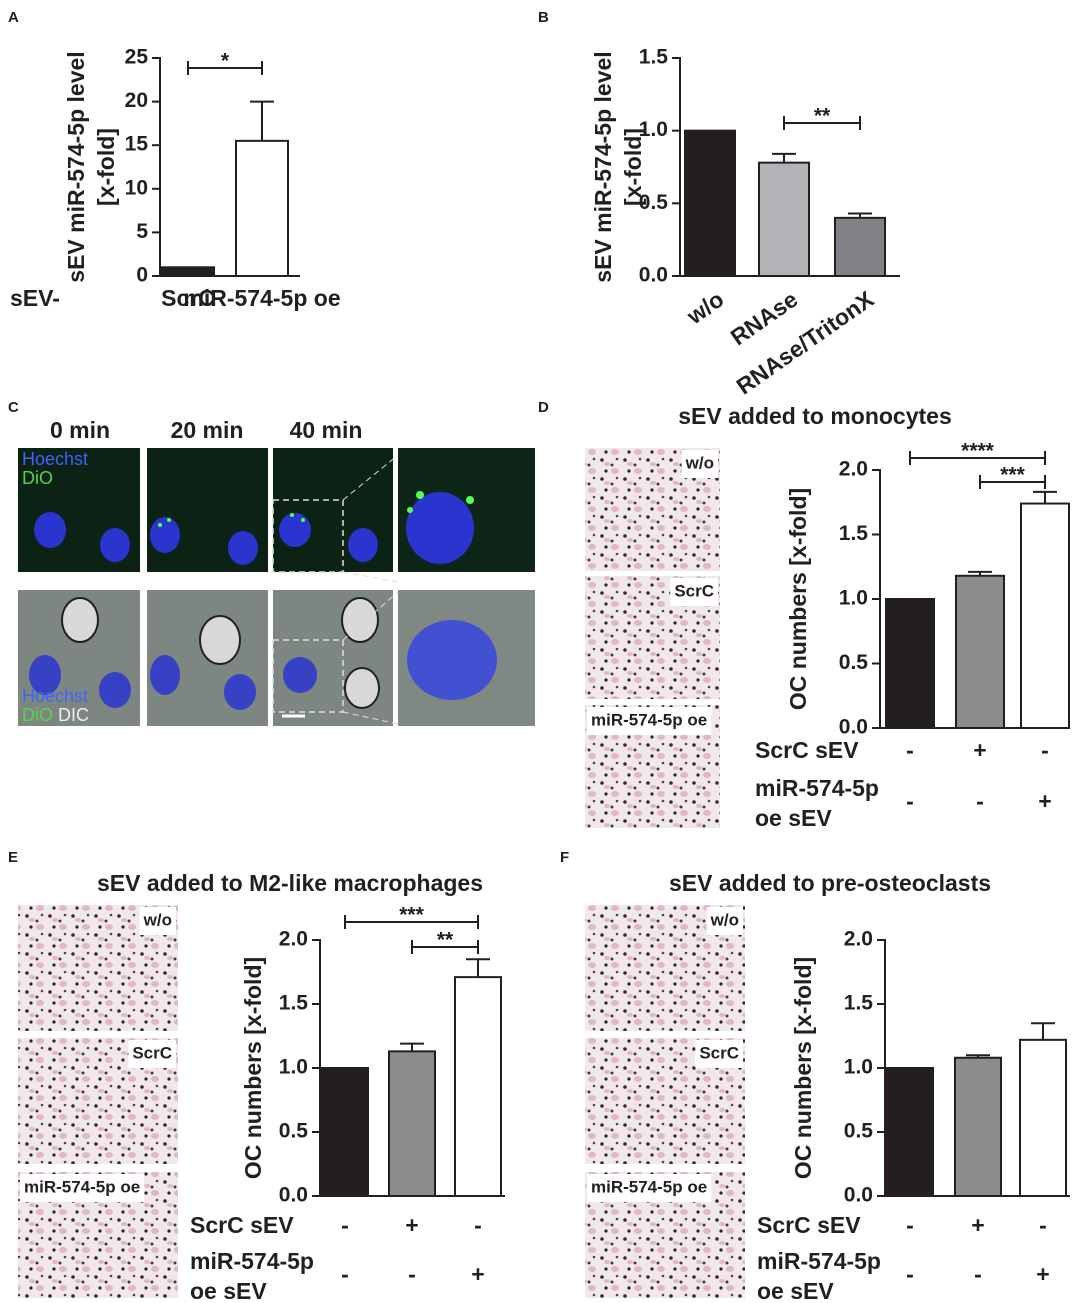 This screenshot has height=1303, width=1084. I want to click on y-tick-label: 15, so click(137, 144).